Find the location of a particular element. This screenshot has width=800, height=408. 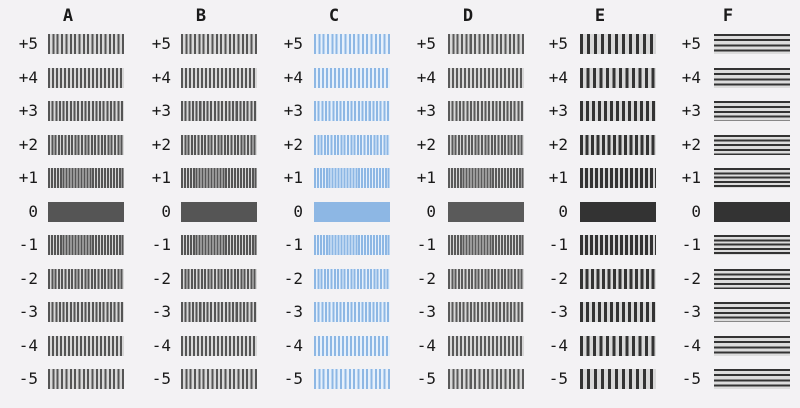

column-label-e: E is located at coordinates (600, 16).